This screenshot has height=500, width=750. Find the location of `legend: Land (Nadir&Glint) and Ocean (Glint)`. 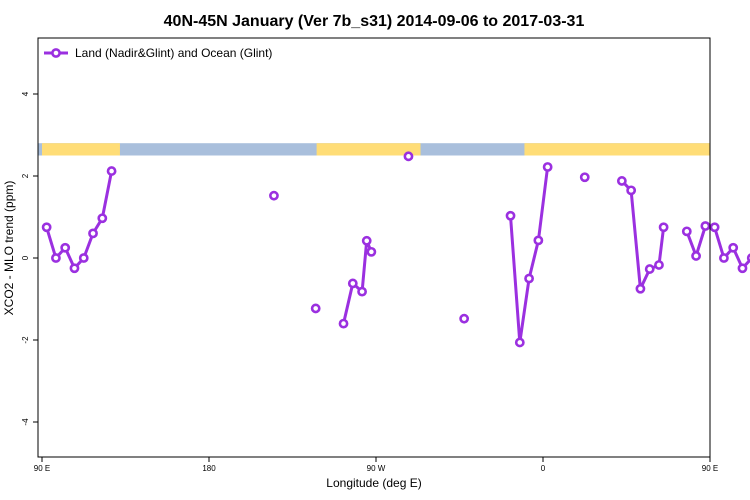

legend: Land (Nadir&Glint) and Ocean (Glint) is located at coordinates (158, 53).